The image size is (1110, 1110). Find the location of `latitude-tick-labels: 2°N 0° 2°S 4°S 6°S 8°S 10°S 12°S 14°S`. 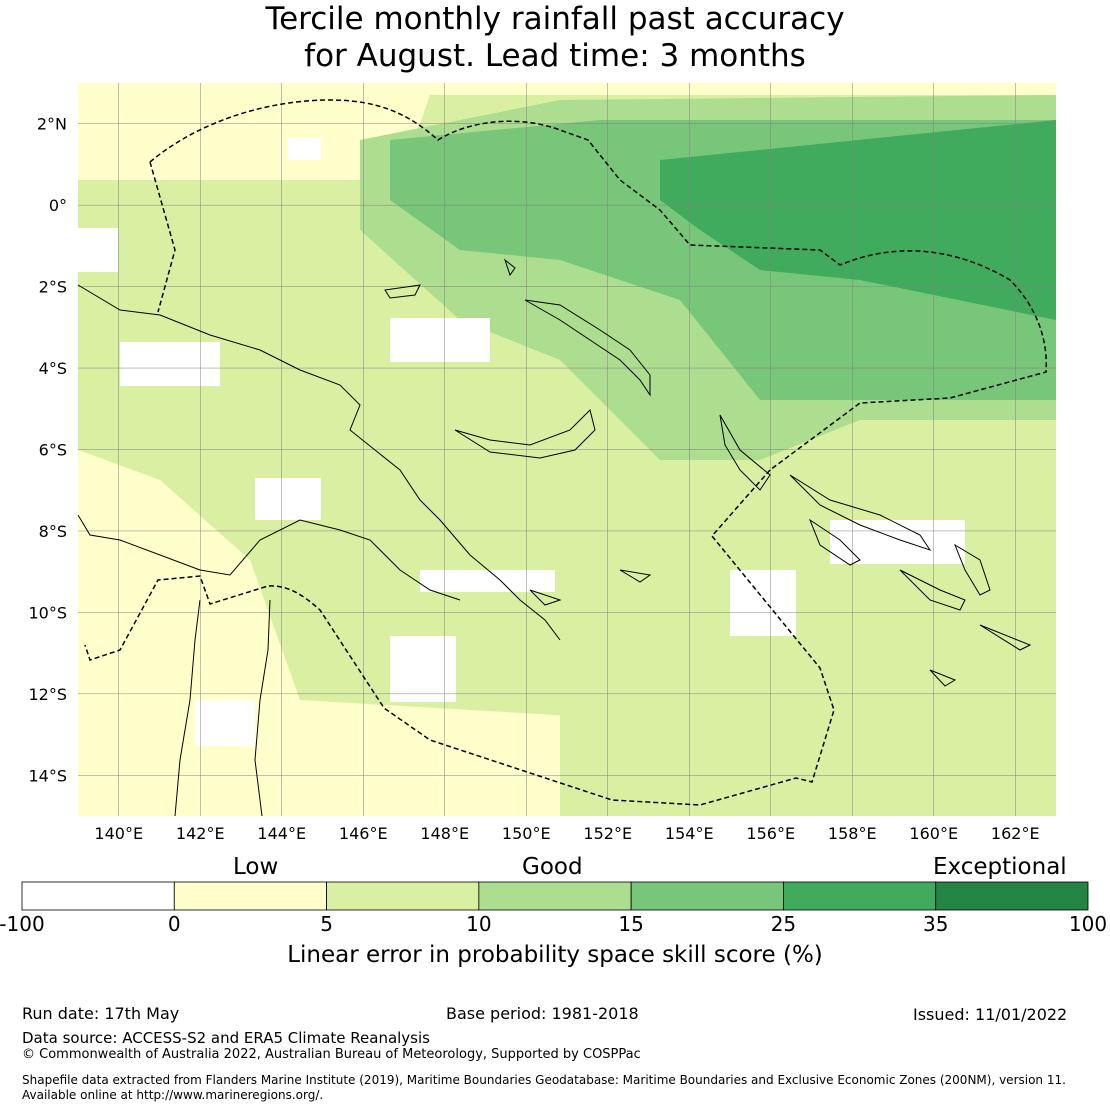

latitude-tick-labels: 2°N 0° 2°S 4°S 6°S 8°S 10°S 12°S 14°S is located at coordinates (47, 450).